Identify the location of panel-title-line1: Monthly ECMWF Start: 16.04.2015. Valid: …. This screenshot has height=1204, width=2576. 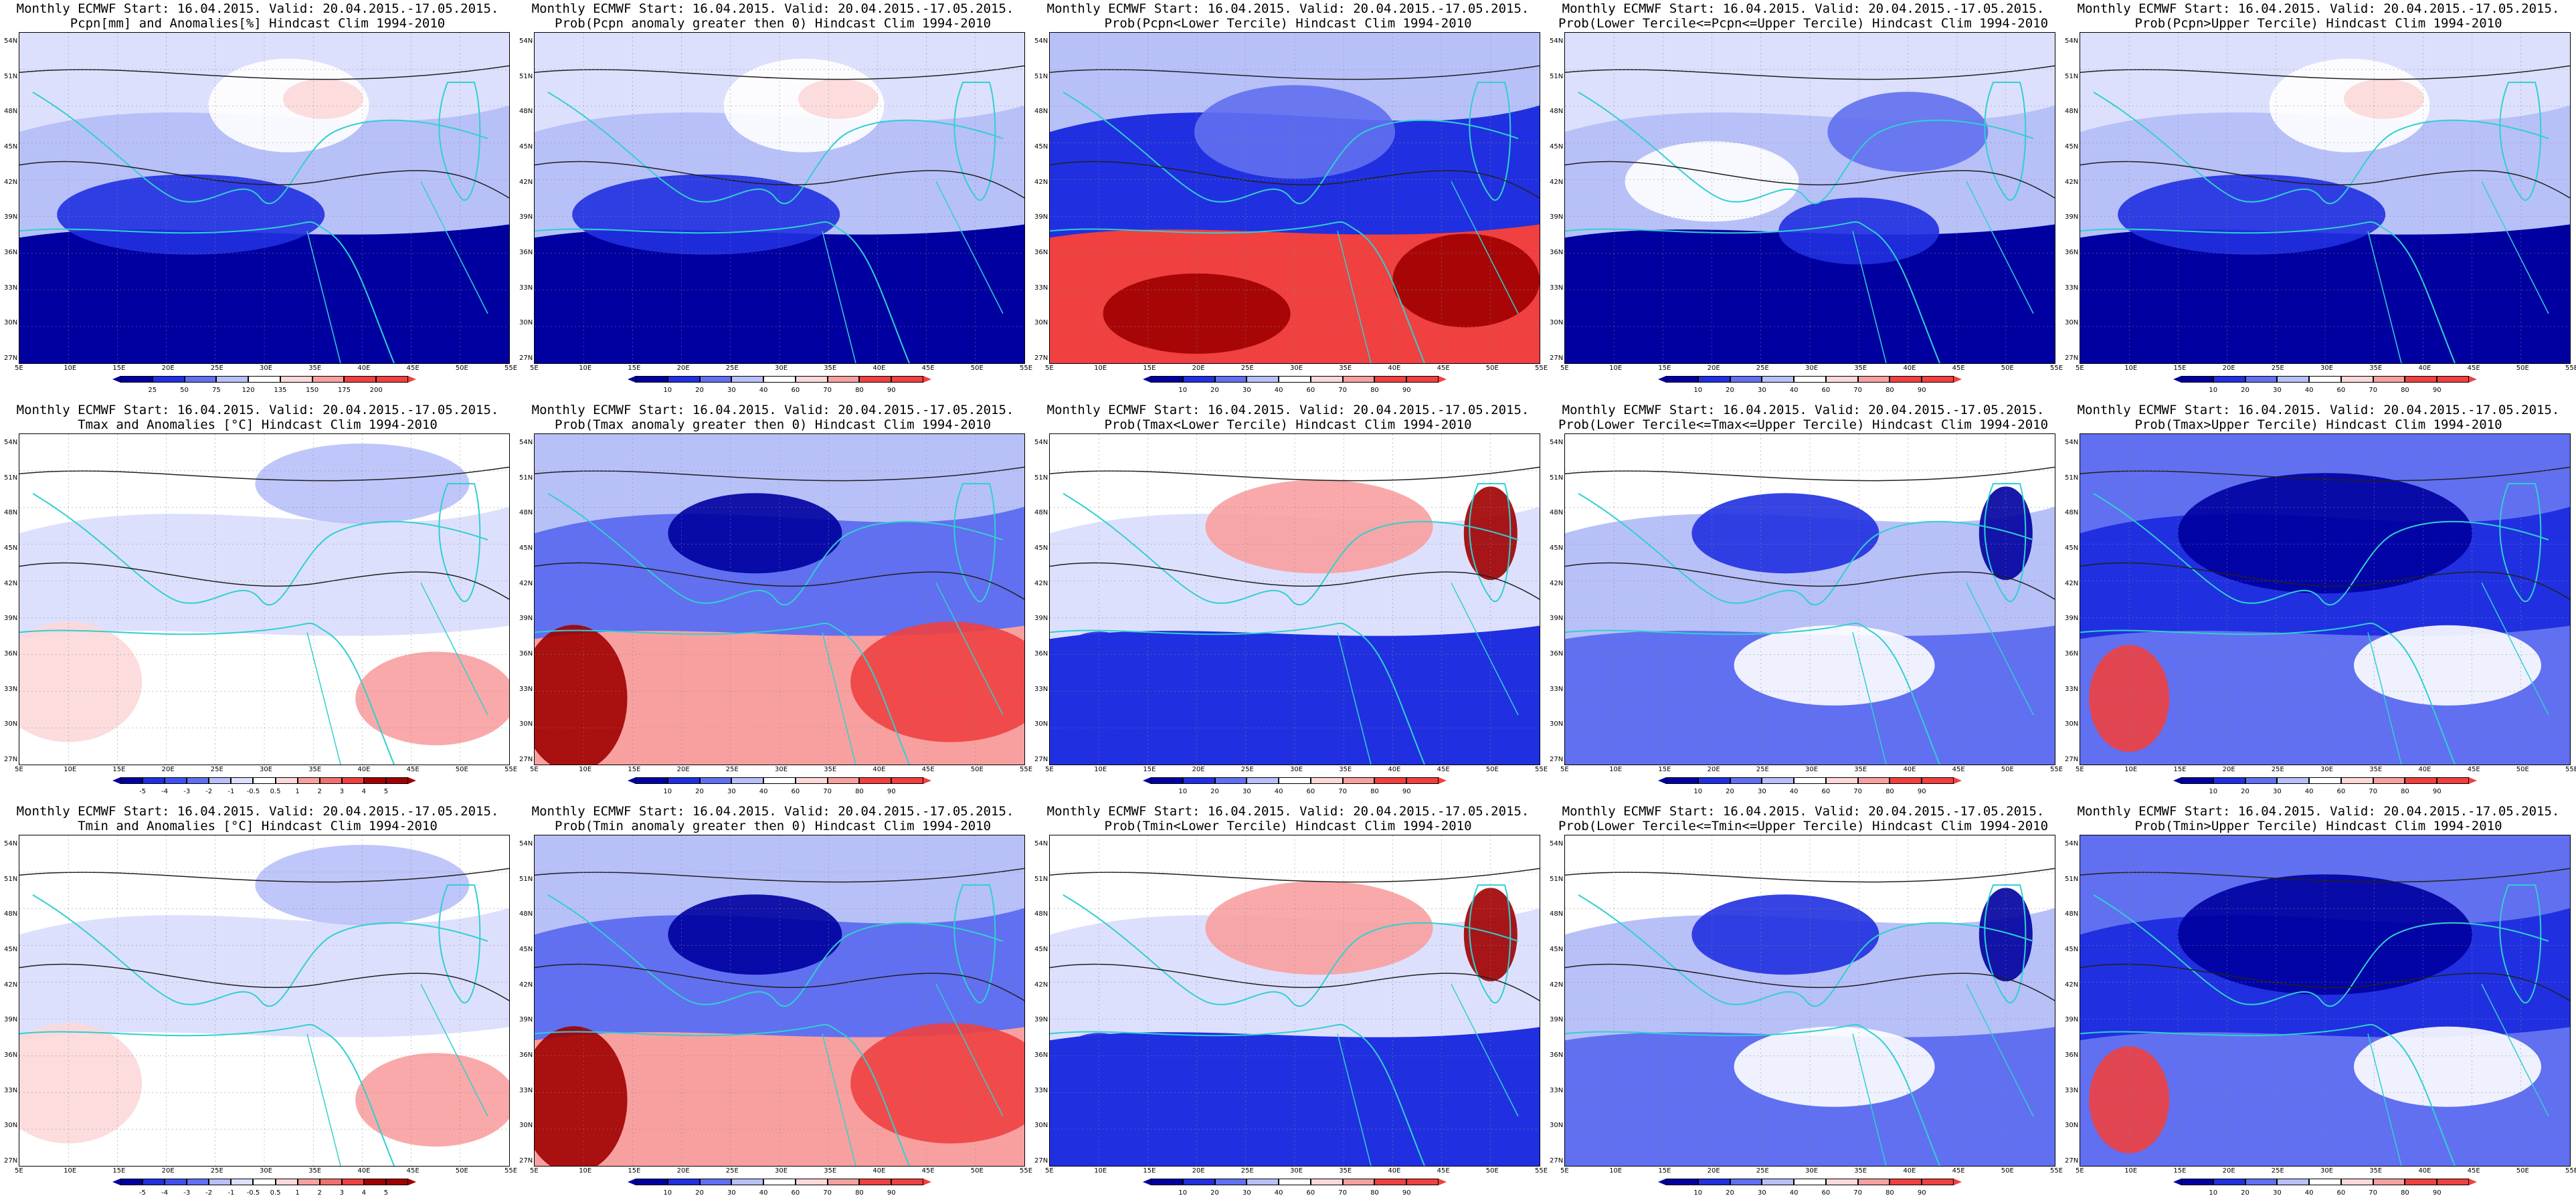
(2318, 811).